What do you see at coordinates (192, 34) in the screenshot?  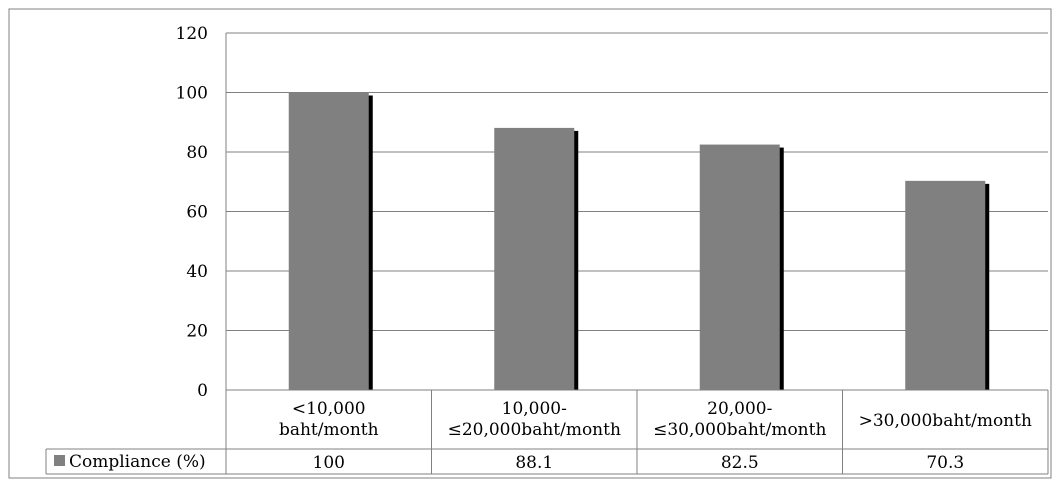 I see `y-tick-label: 120` at bounding box center [192, 34].